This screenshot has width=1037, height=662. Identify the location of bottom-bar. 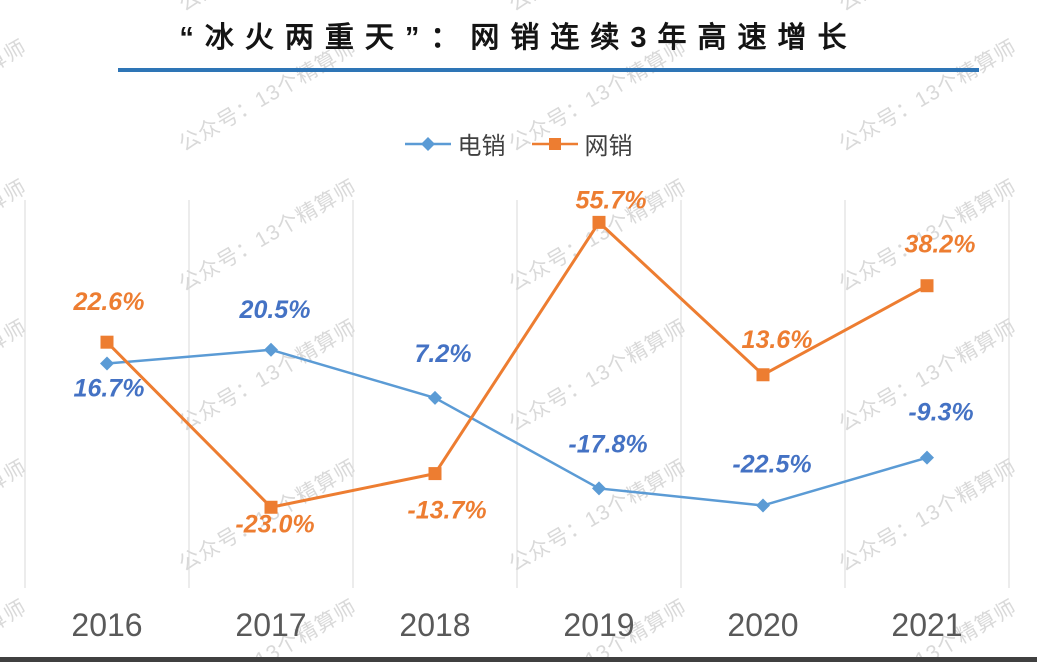
(518, 659).